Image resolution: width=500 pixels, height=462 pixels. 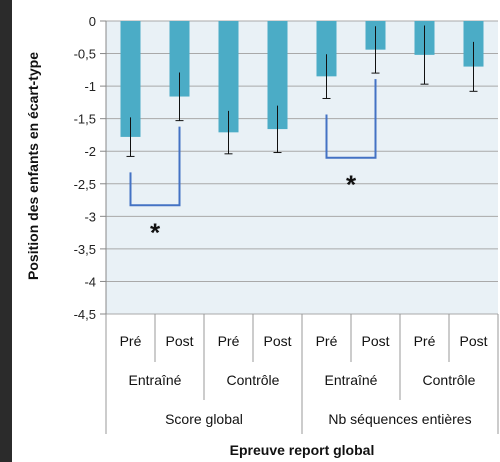 What do you see at coordinates (204, 419) in the screenshot?
I see `x-supergroup-label: Score global` at bounding box center [204, 419].